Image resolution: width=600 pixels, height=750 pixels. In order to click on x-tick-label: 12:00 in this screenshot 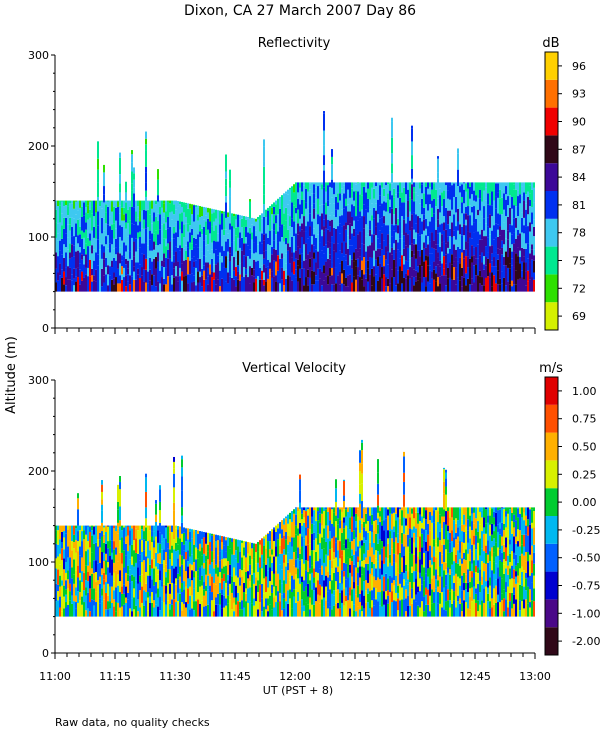, I will do `click(295, 676)`.